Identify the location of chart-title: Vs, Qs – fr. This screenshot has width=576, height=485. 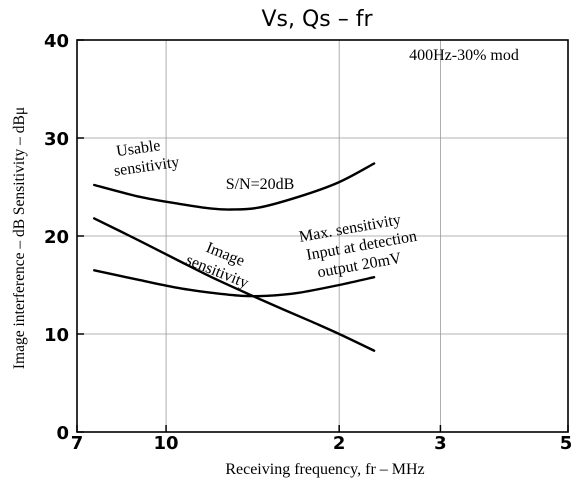
(317, 19).